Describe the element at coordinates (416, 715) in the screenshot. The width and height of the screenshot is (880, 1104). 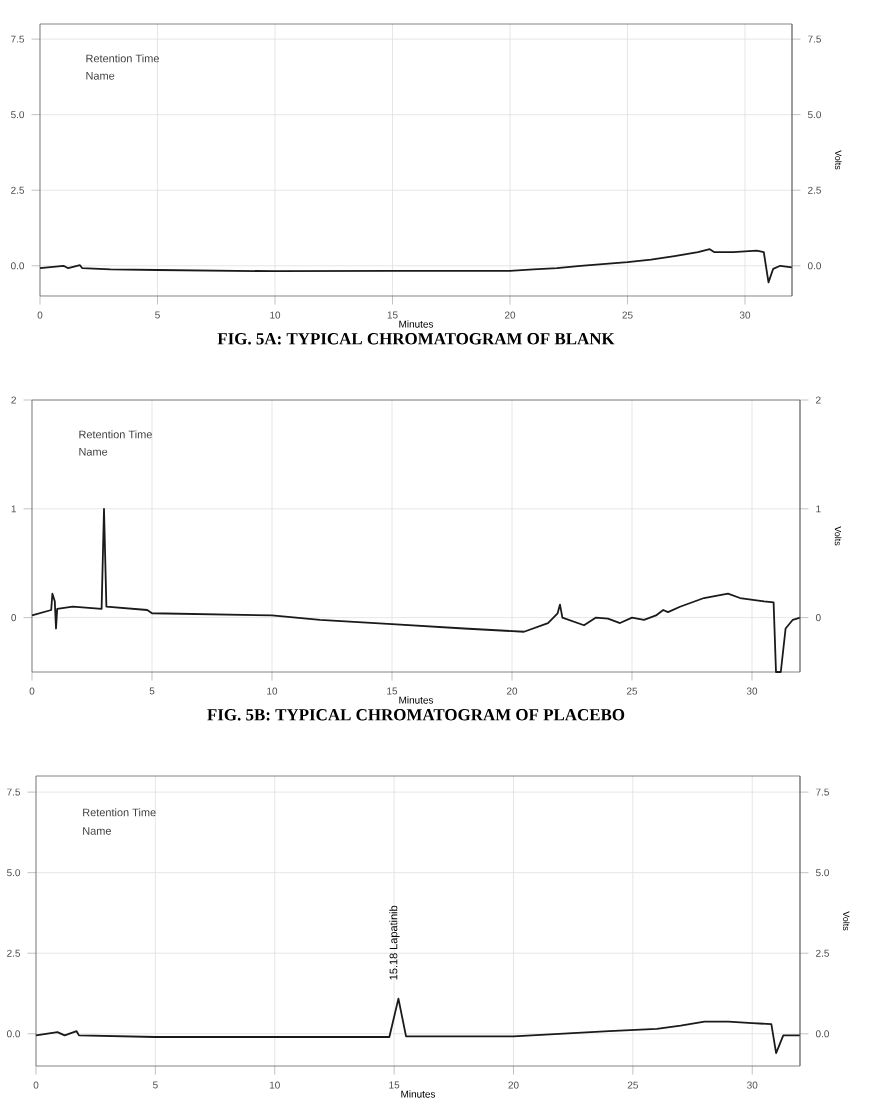
I see `text: FIG. 5B: TYPICAL CHROMATOGRAM OF PLACEBO` at that location.